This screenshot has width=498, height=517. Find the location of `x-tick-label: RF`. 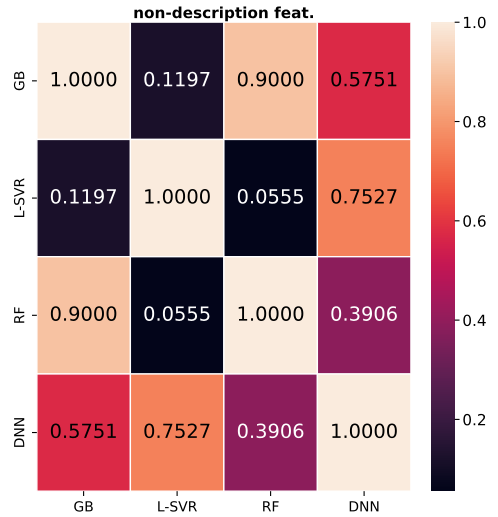

x-tick-label: RF is located at coordinates (271, 506).